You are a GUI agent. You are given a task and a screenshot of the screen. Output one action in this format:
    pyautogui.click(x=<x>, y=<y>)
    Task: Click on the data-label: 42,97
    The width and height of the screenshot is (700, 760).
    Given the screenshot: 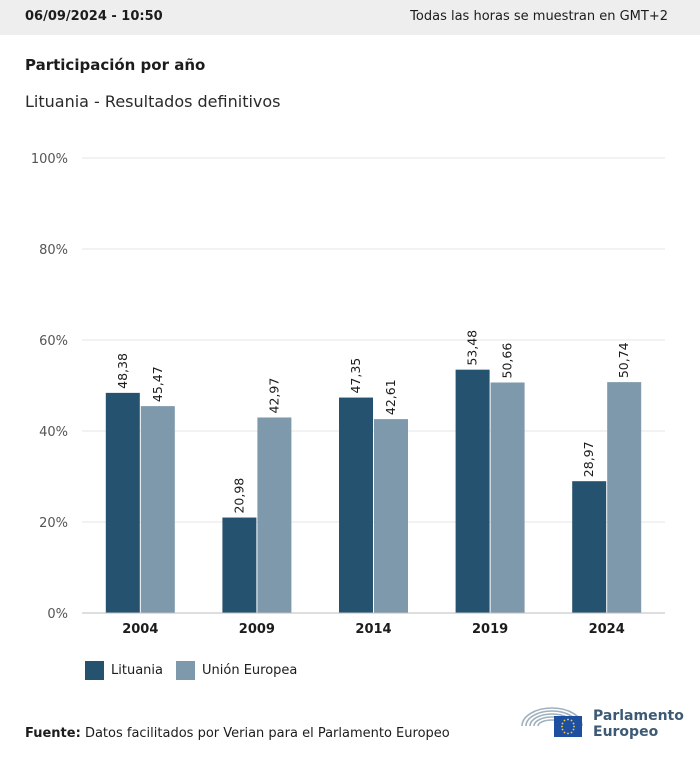 What is the action you would take?
    pyautogui.click(x=273, y=396)
    